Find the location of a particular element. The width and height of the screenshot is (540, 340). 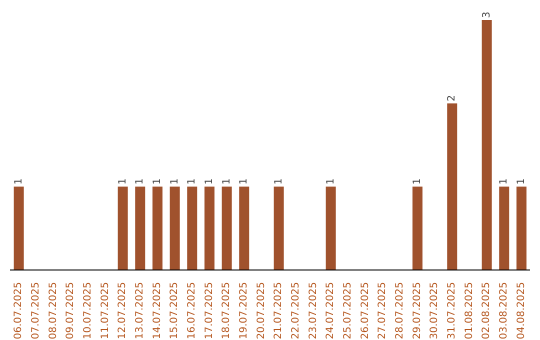

x-tick-label: 24.07.2025 is located at coordinates (330, 311).